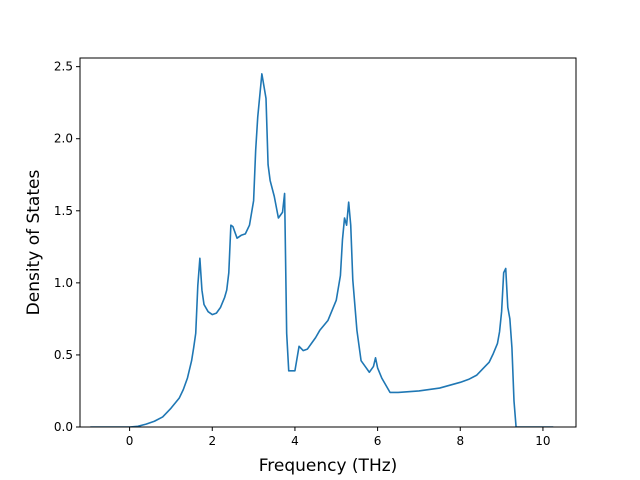 This screenshot has height=480, width=640. I want to click on x-tick-label: 2, so click(212, 441).